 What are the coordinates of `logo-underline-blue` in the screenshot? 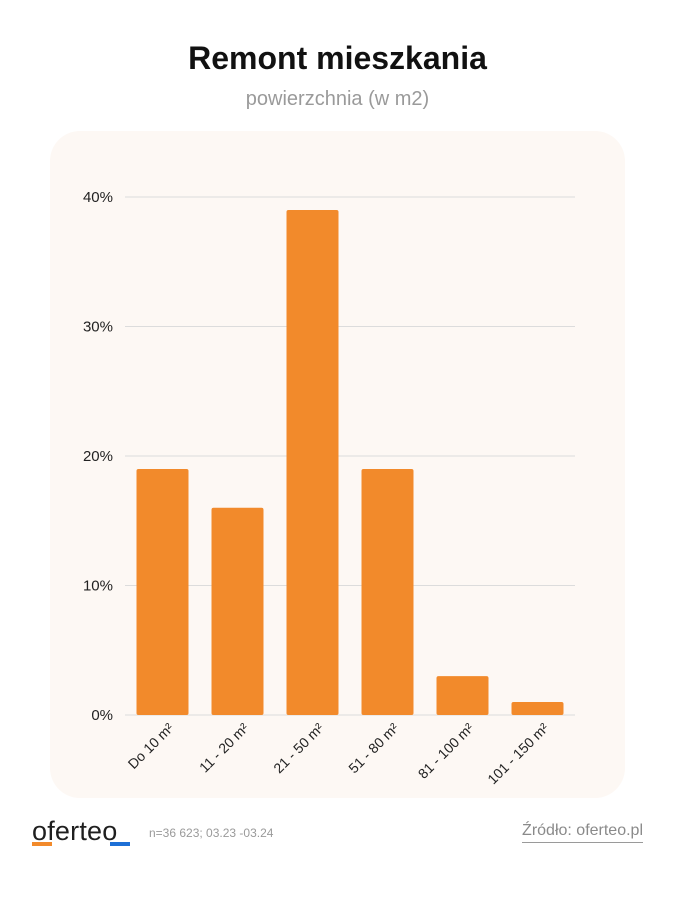 It's located at (120, 844).